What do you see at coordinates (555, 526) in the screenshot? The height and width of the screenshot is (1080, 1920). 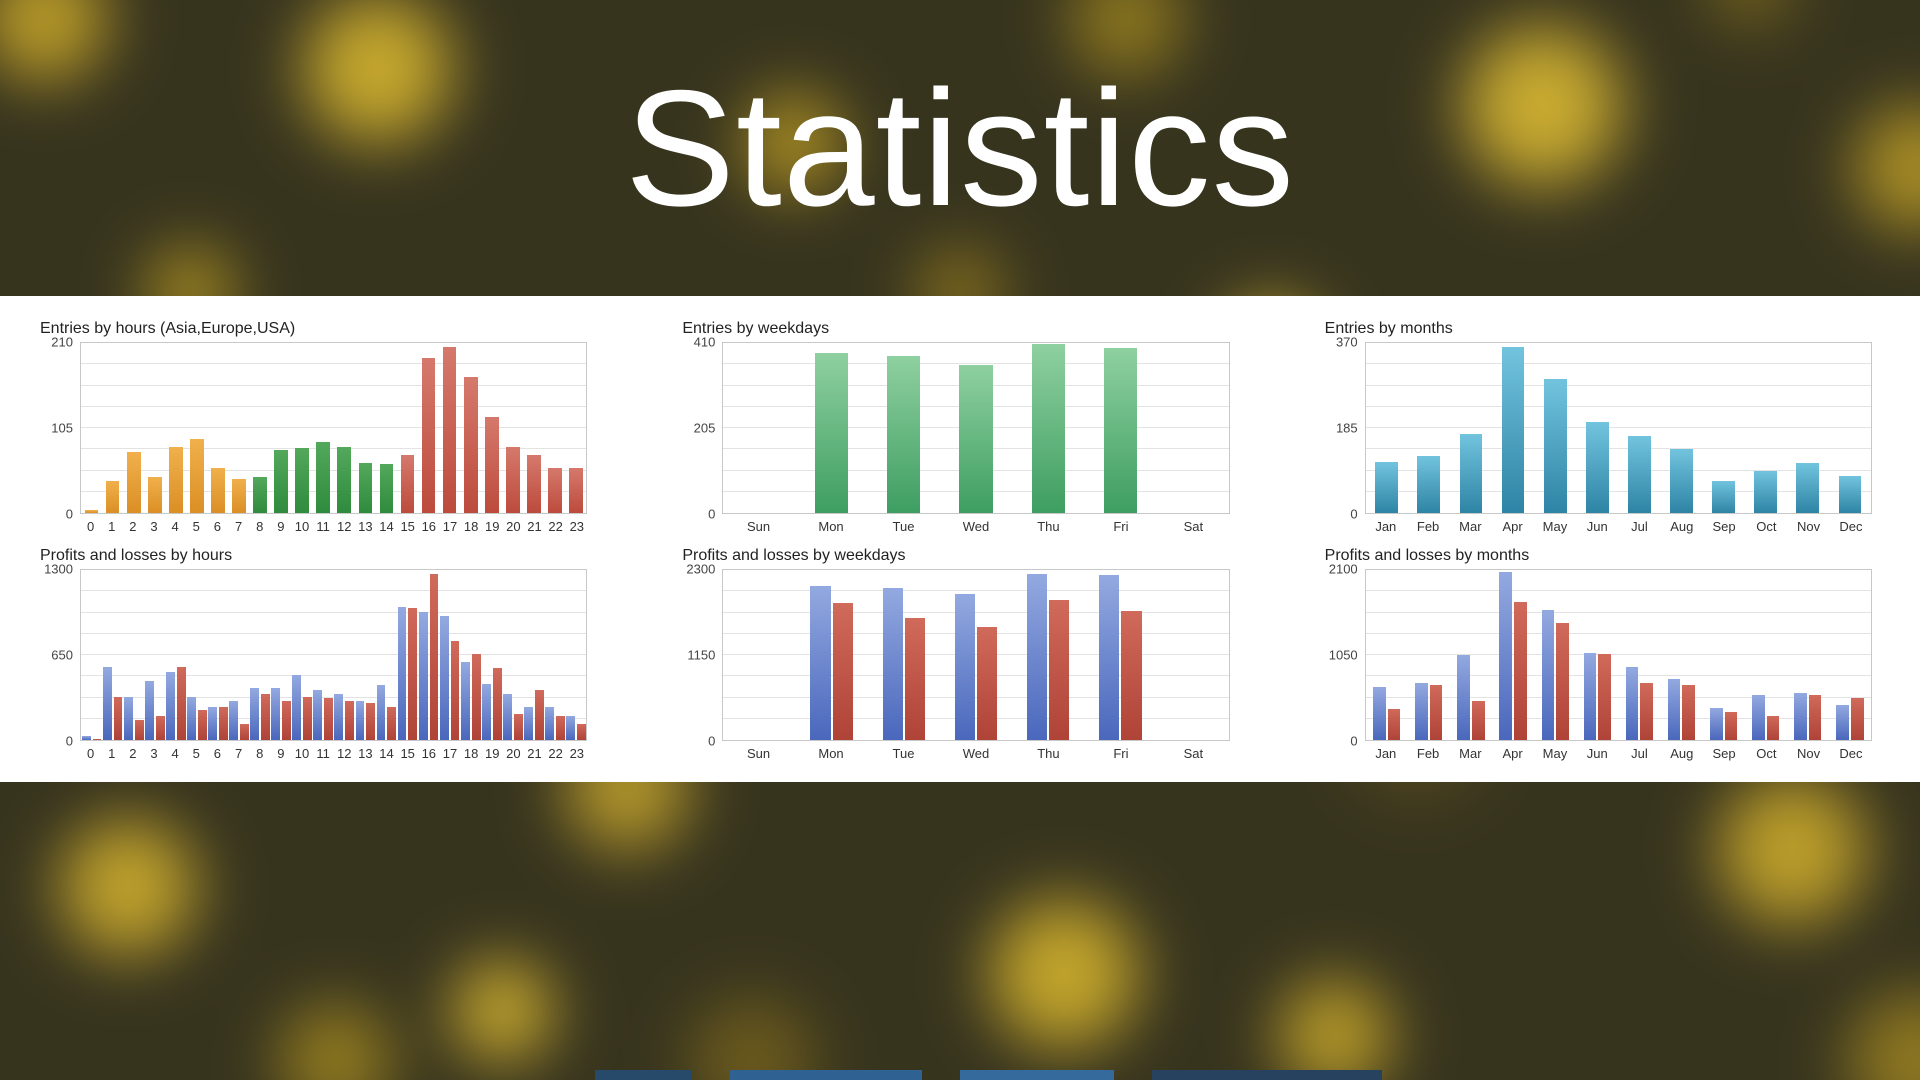 I see `x-tick-label: 22` at bounding box center [555, 526].